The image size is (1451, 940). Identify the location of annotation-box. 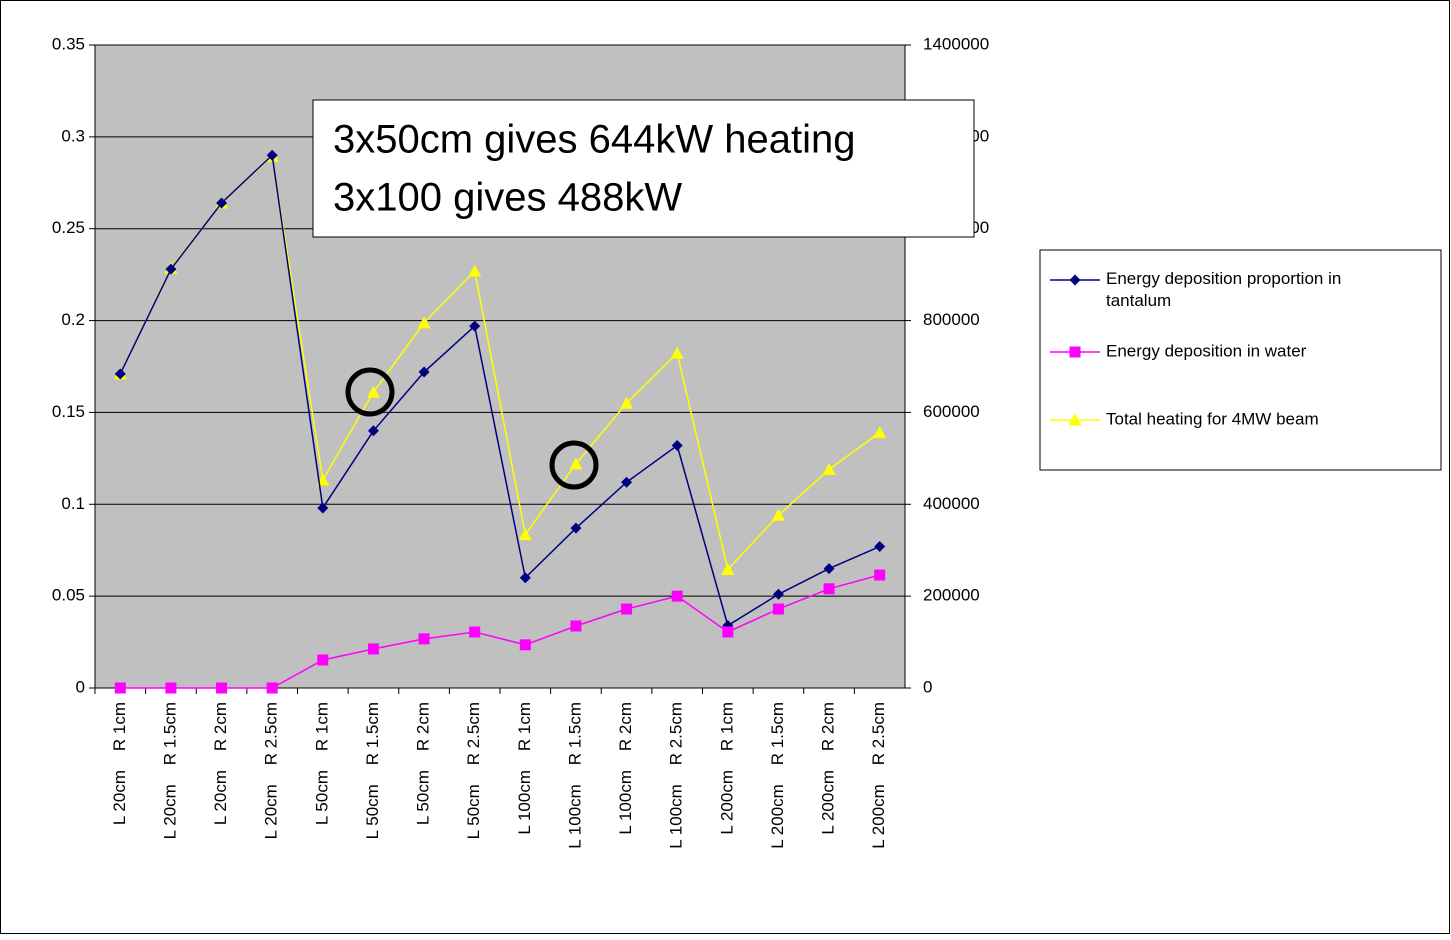
(643, 168).